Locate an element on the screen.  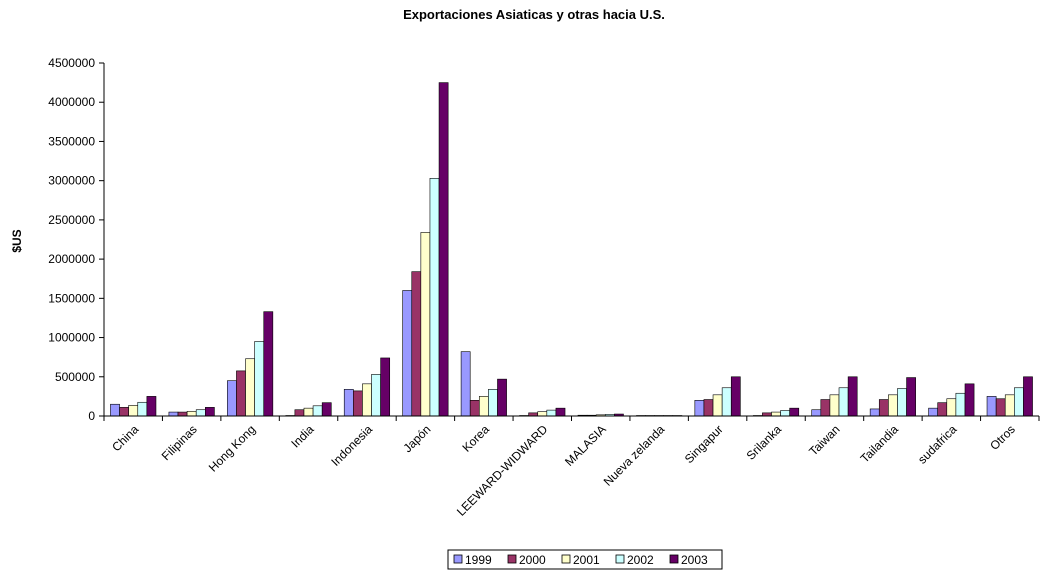
y-axis-label: $US is located at coordinates (17, 240).